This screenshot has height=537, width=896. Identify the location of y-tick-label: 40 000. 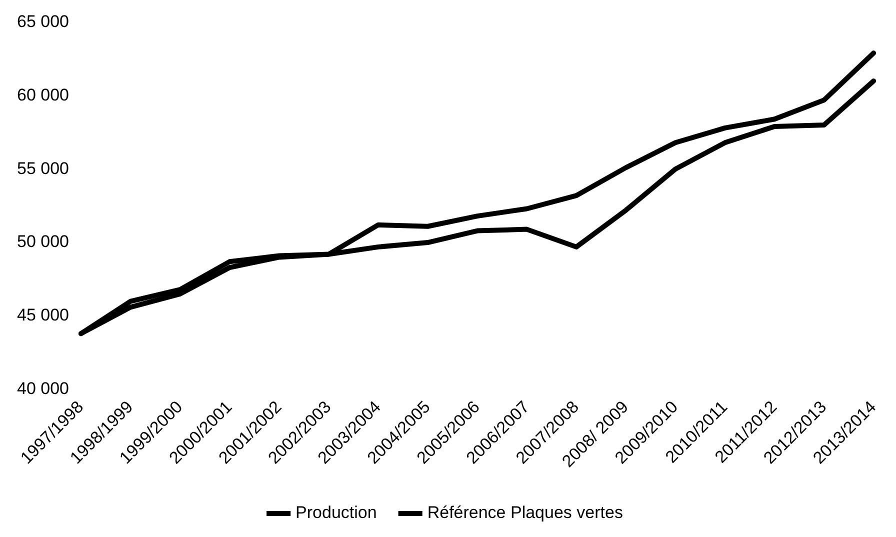
(42, 388).